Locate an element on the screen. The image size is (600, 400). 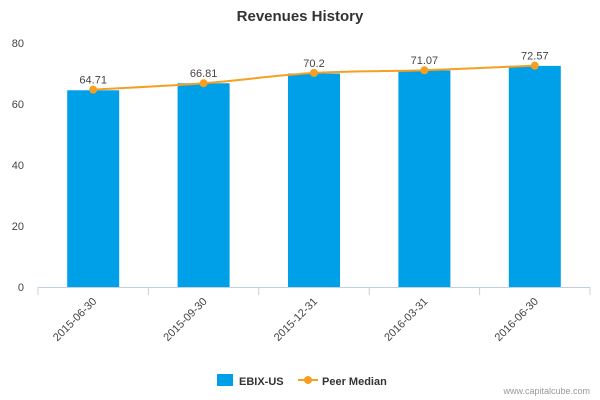
credit-text: www.capitalcube.com is located at coordinates (546, 391).